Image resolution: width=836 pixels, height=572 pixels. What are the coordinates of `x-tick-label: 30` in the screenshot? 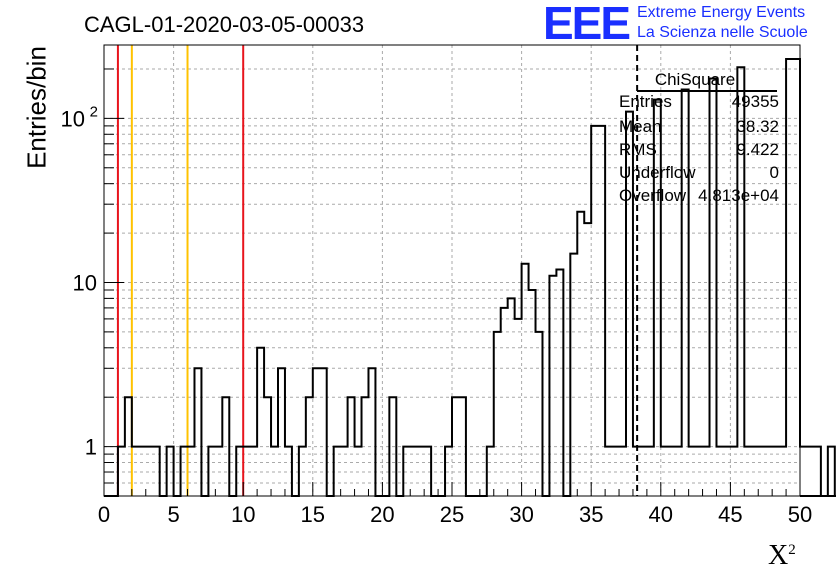 It's located at (521, 514).